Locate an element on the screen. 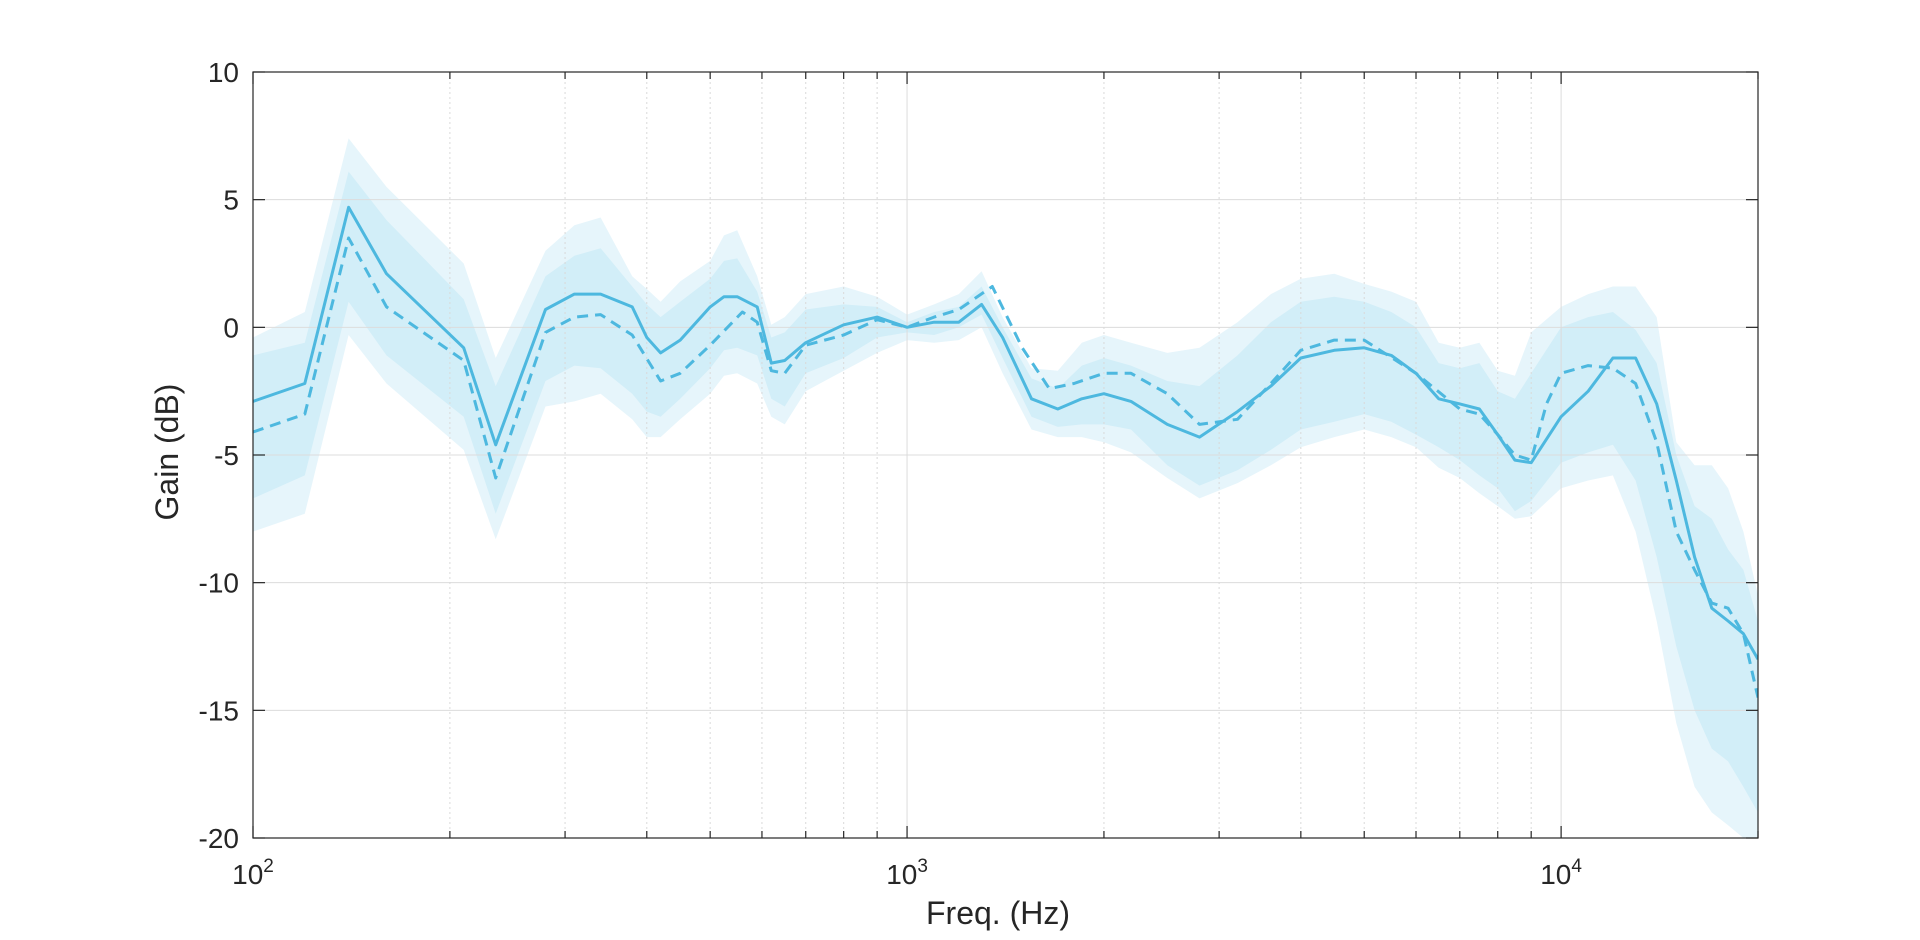  y-tick-label: -5 is located at coordinates (226, 455).